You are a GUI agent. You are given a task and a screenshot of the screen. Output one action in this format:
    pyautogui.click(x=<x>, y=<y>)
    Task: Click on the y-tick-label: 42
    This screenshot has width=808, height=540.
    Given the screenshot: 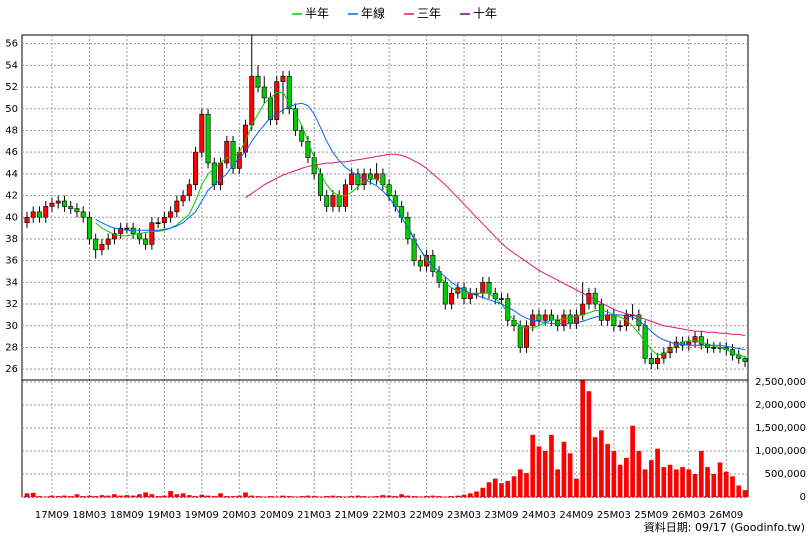 What is the action you would take?
    pyautogui.click(x=11, y=196)
    